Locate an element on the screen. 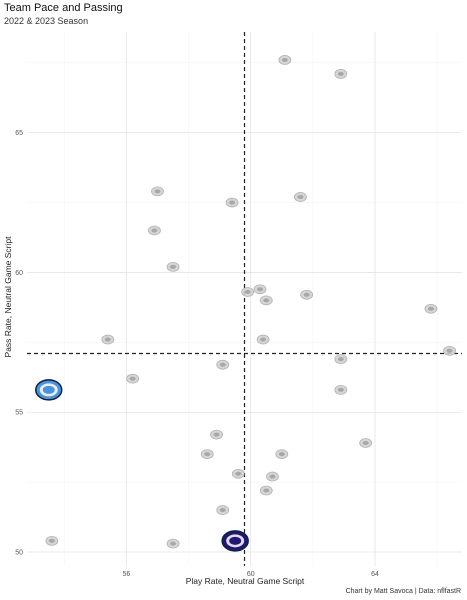 The height and width of the screenshot is (600, 467). x-axis-label: Play Rate, Neutral Game Script is located at coordinates (245, 581).